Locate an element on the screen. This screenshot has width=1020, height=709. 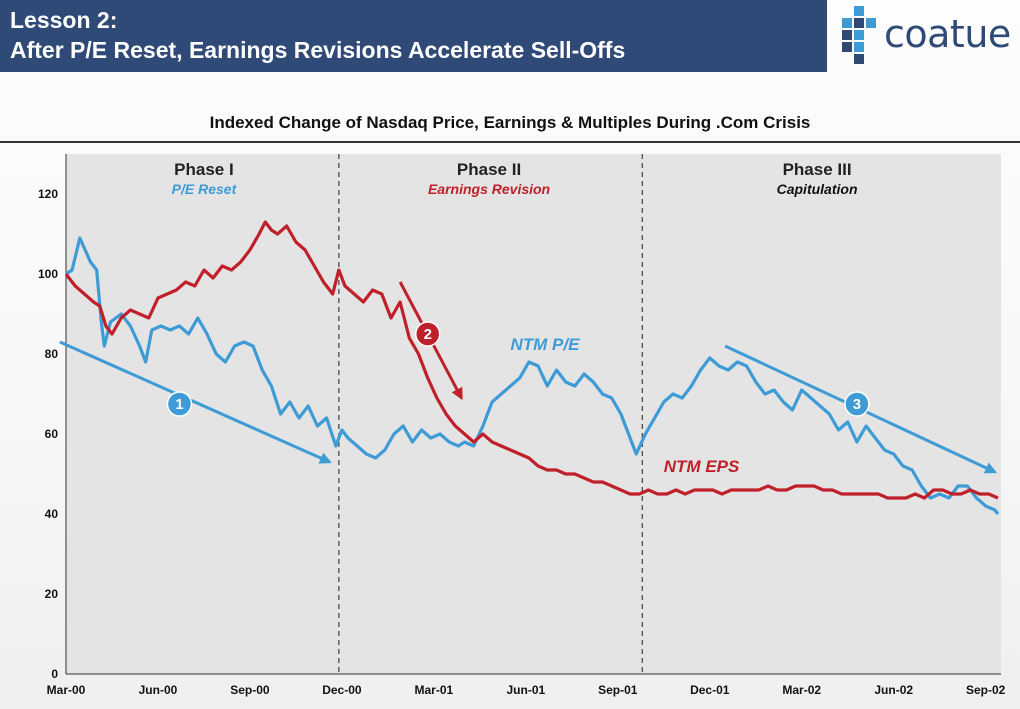
phase-subtitle-2: Earnings Revision is located at coordinates (489, 189).